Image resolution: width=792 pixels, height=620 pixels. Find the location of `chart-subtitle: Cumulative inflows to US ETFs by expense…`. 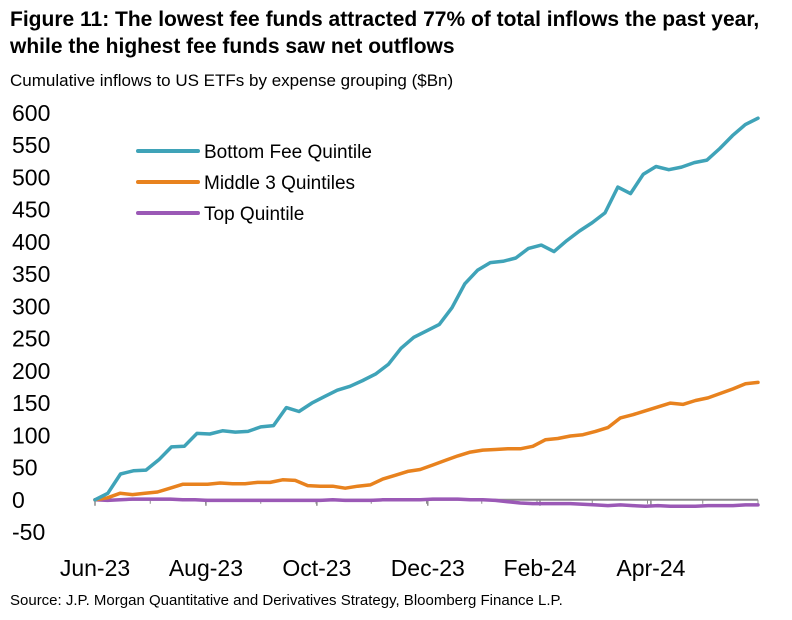

chart-subtitle: Cumulative inflows to US ETFs by expense… is located at coordinates (232, 80).